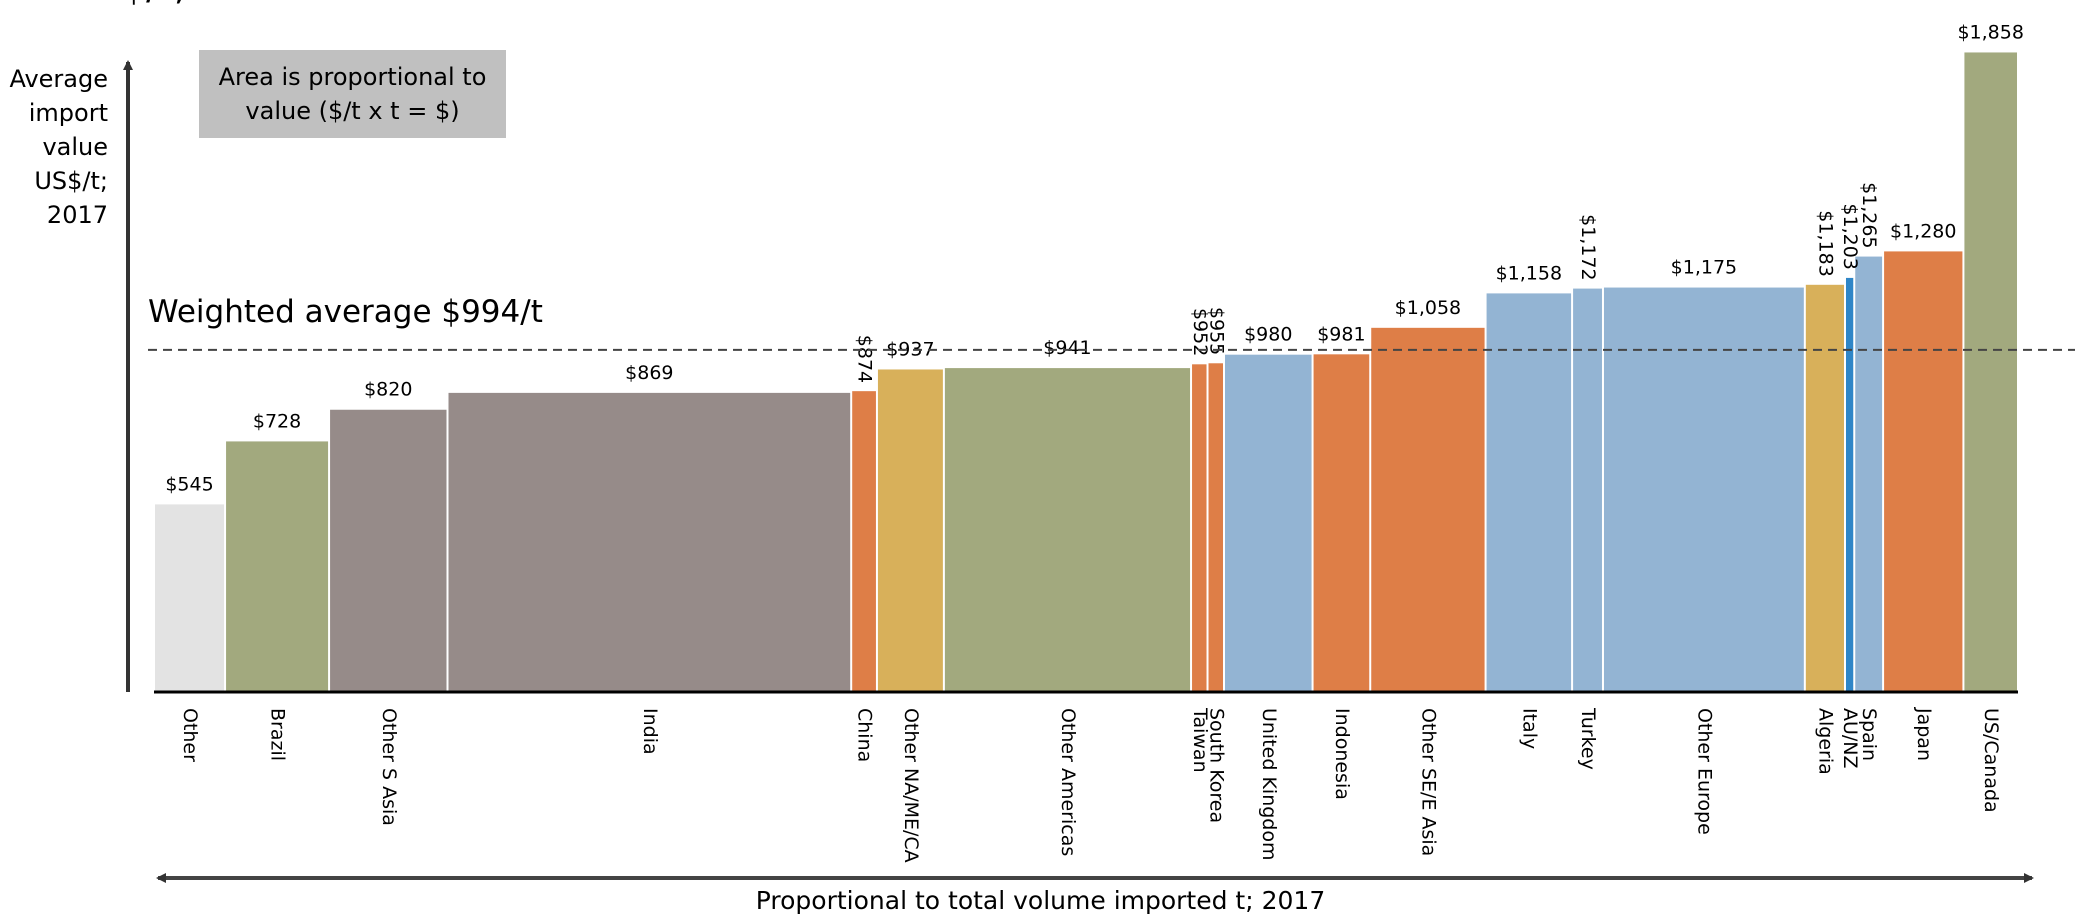 The width and height of the screenshot is (2081, 915). I want to click on value-label: $1,203, so click(1850, 236).